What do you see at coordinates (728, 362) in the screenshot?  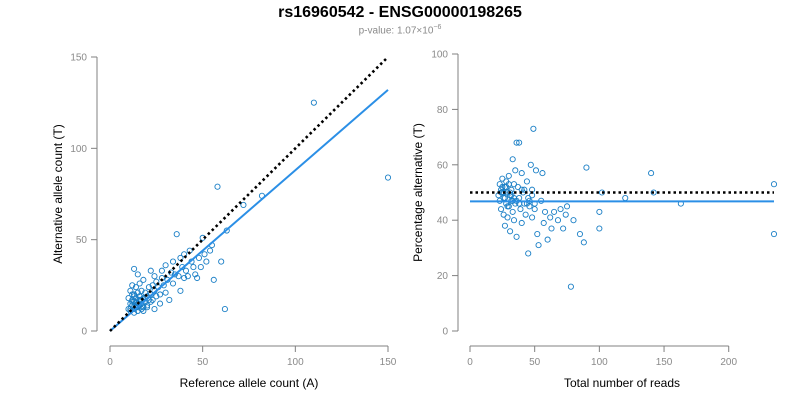 I see `x-tick-label: 200` at bounding box center [728, 362].